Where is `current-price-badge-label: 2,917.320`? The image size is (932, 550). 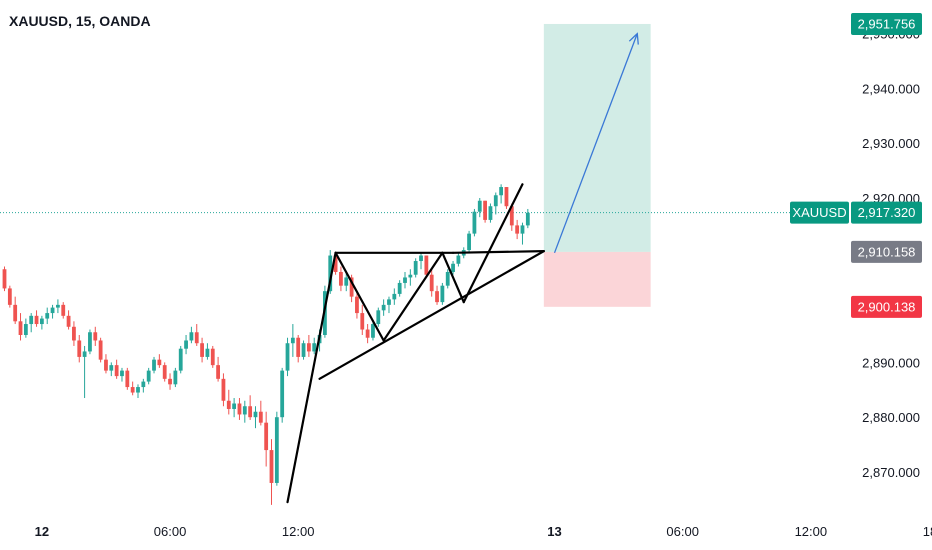
current-price-badge-label: 2,917.320 is located at coordinates (887, 212).